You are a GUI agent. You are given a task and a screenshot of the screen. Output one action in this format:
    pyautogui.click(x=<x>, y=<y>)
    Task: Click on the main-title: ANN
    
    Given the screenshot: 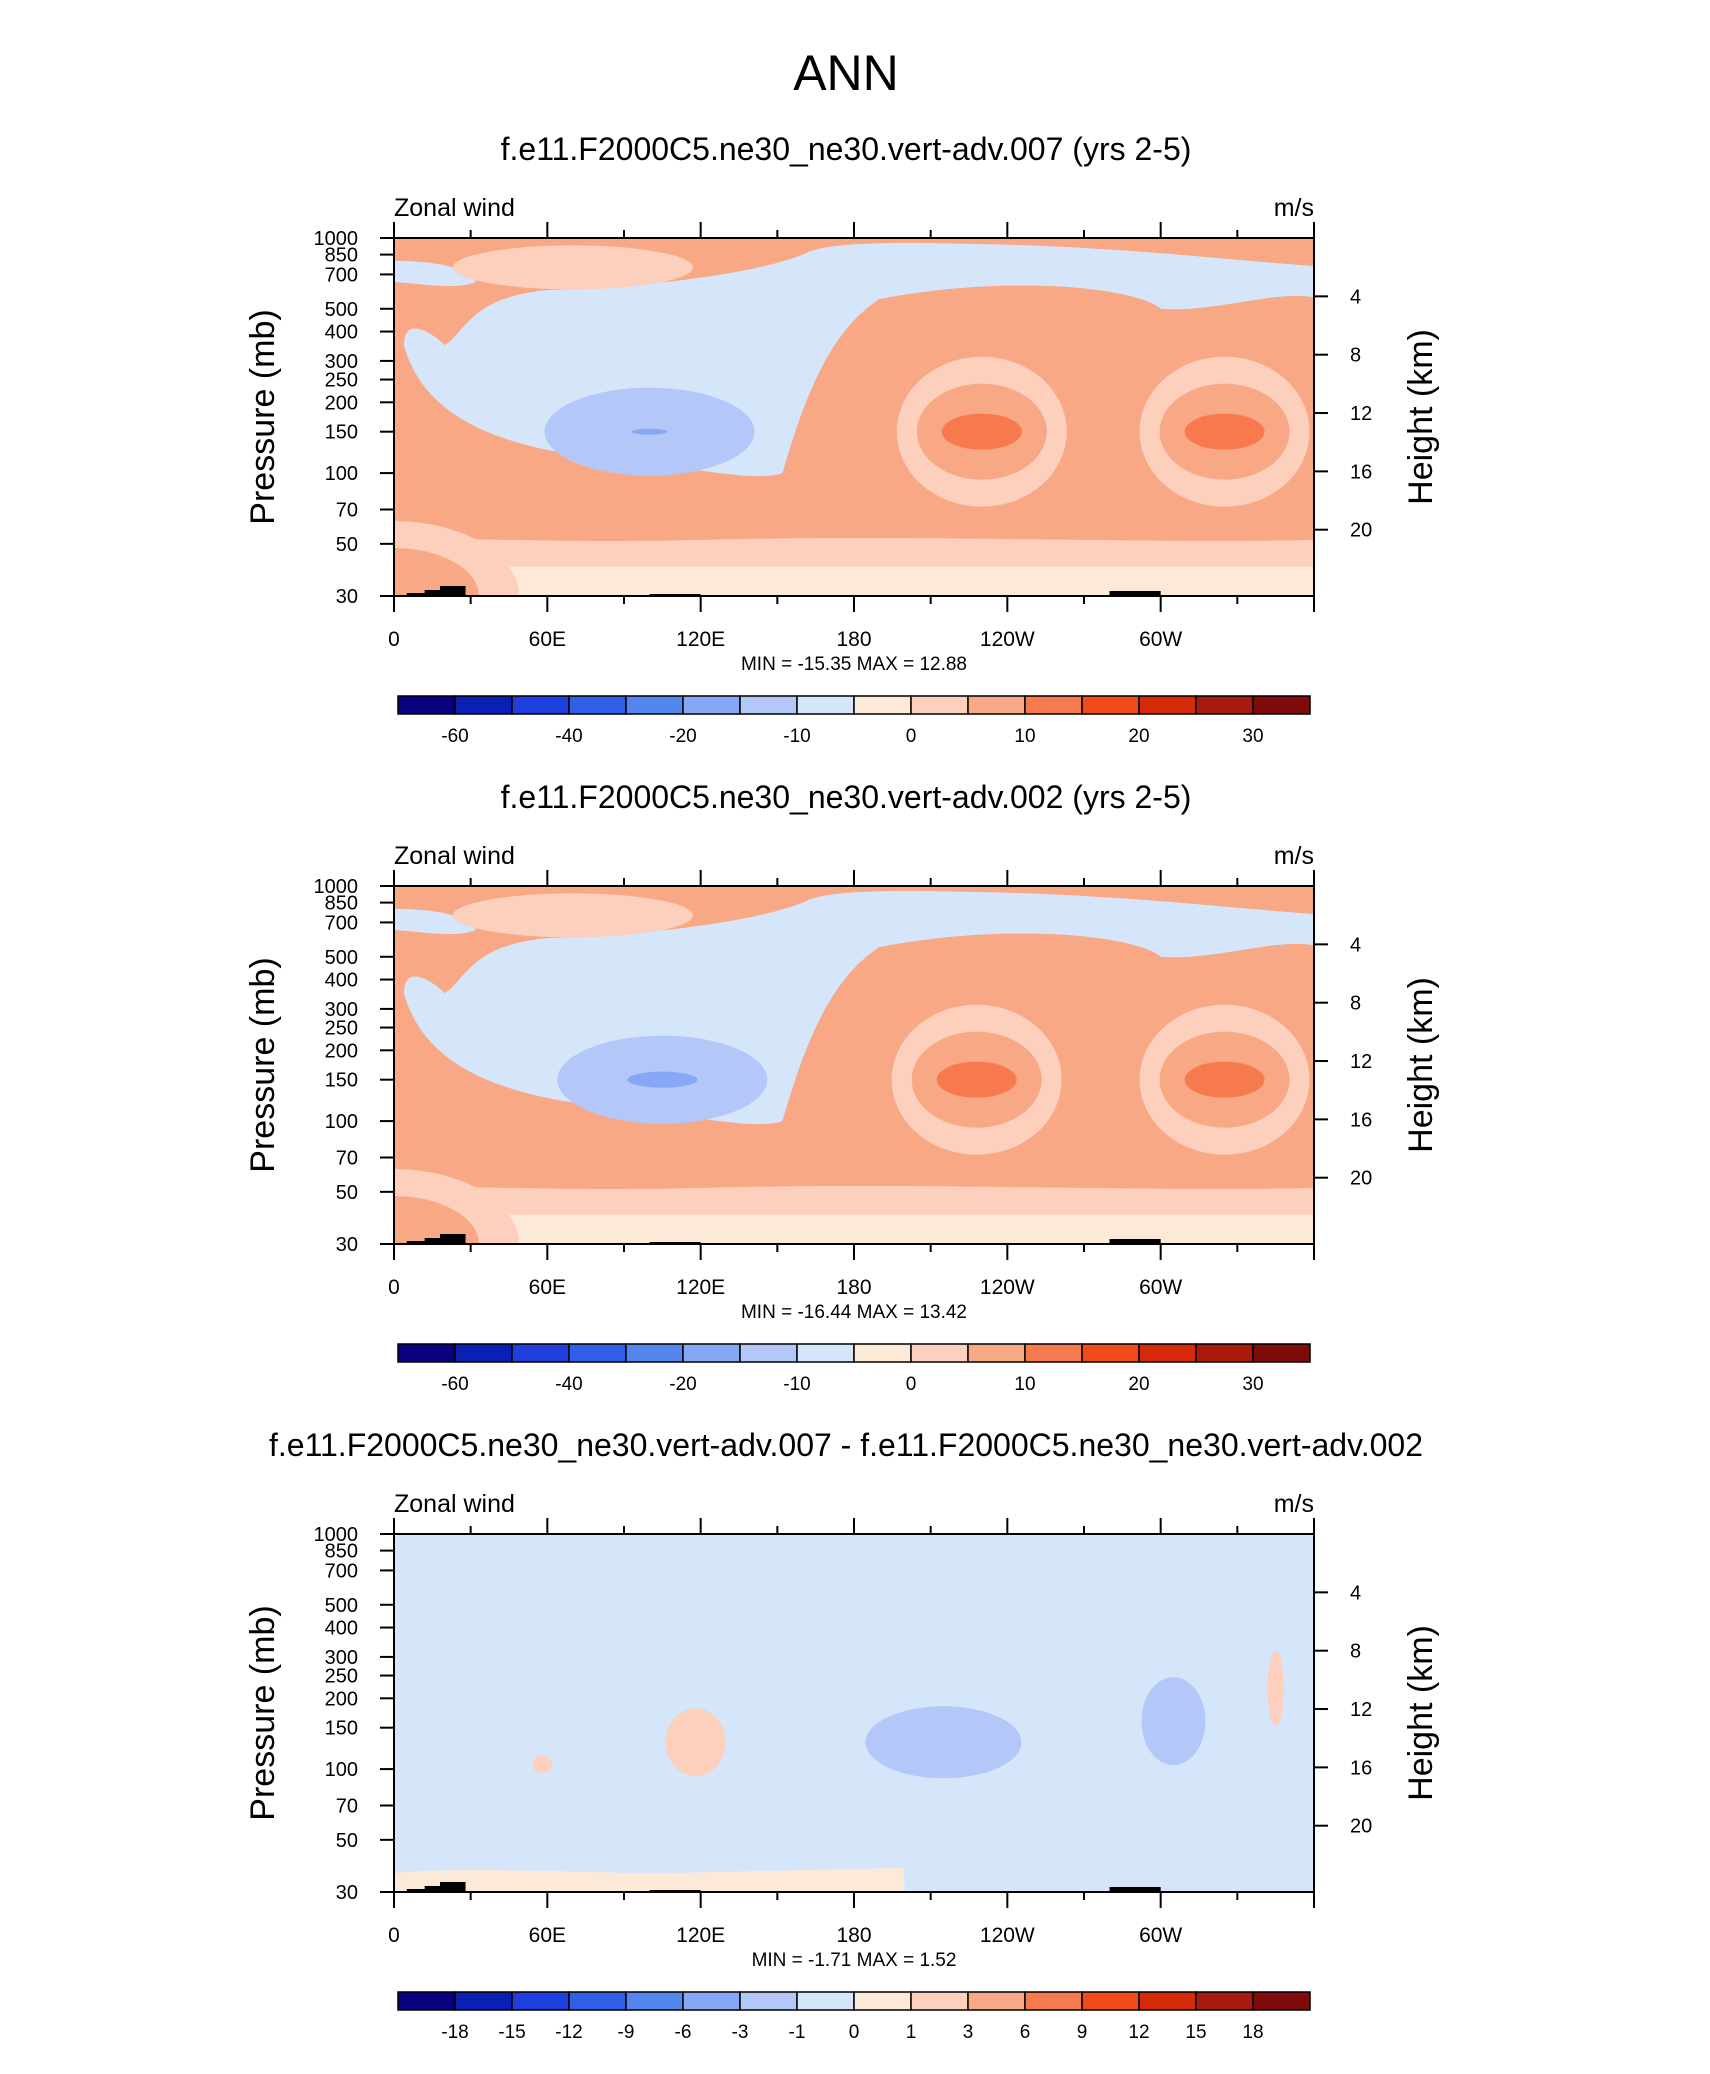 What is the action you would take?
    pyautogui.click(x=846, y=73)
    